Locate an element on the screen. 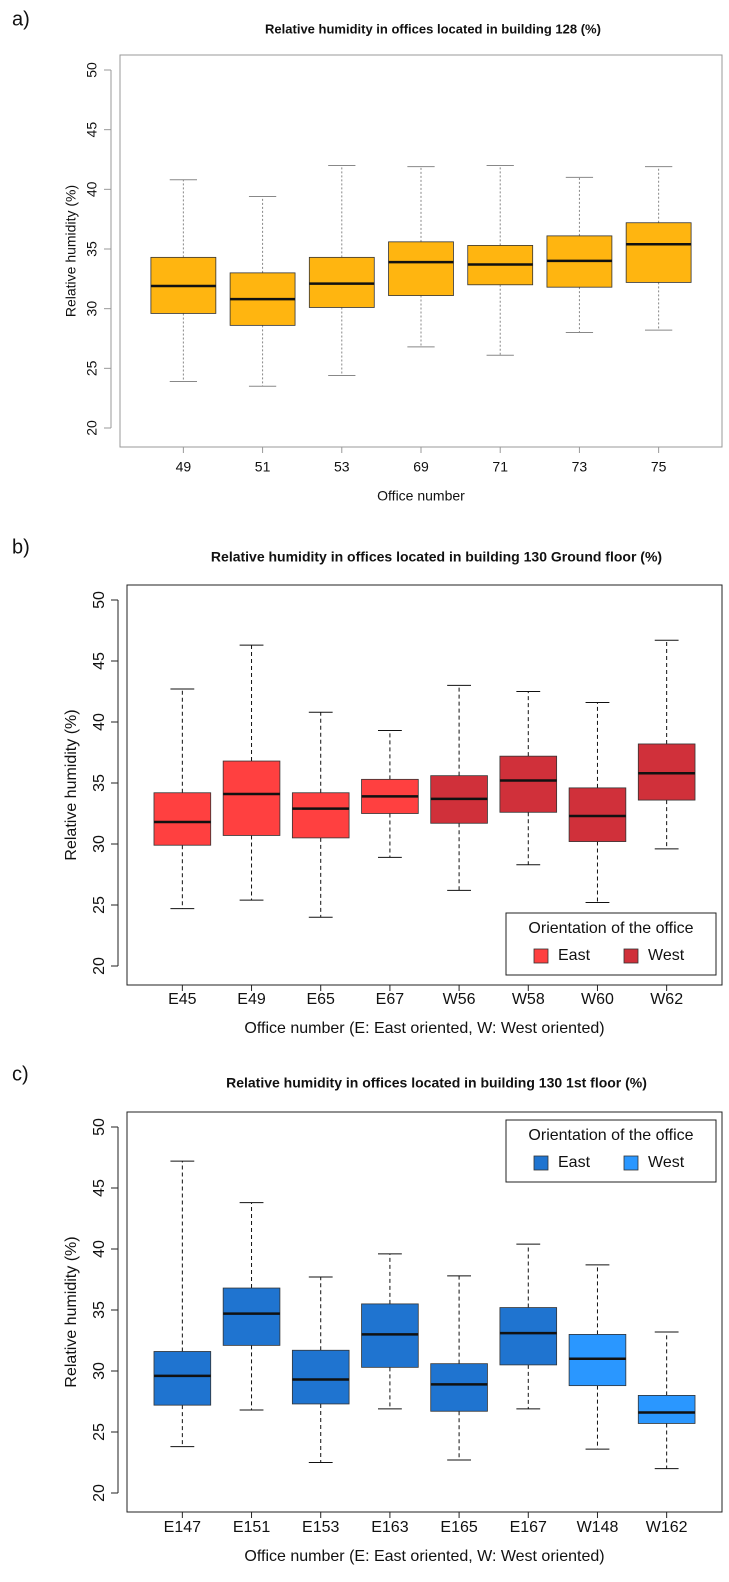  x-tick-label: 53 is located at coordinates (342, 467).